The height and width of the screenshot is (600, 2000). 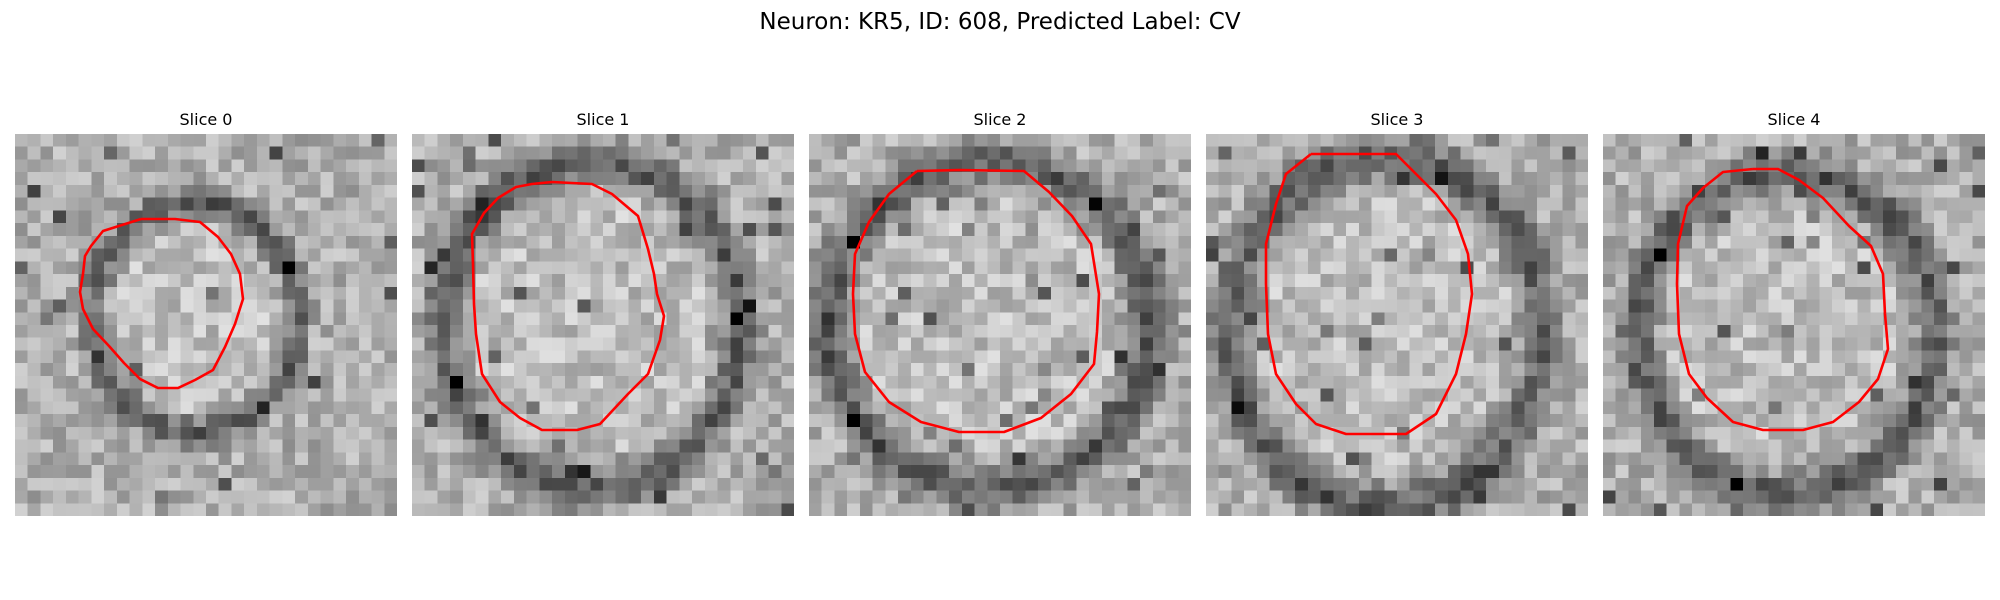 I want to click on slice-panel-4: Slice 4, so click(x=1794, y=313).